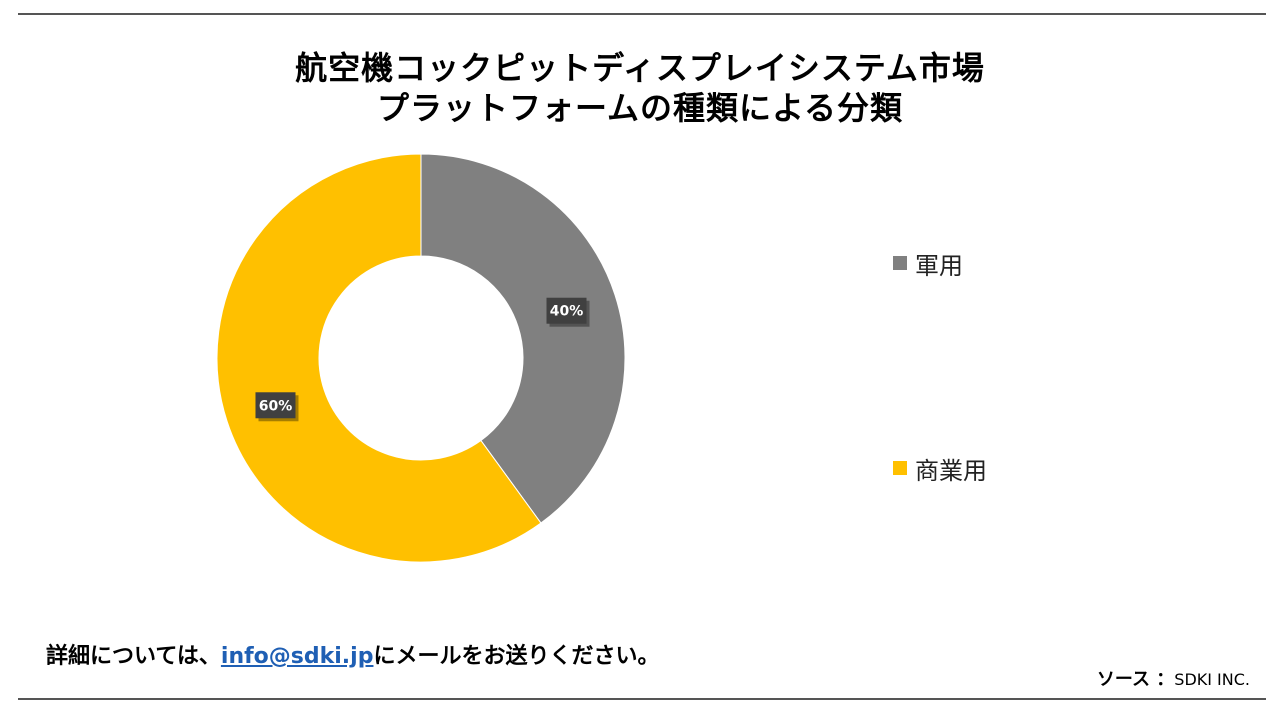 The image size is (1280, 720). I want to click on contact-note-prefix: 詳細については、, so click(133, 656).